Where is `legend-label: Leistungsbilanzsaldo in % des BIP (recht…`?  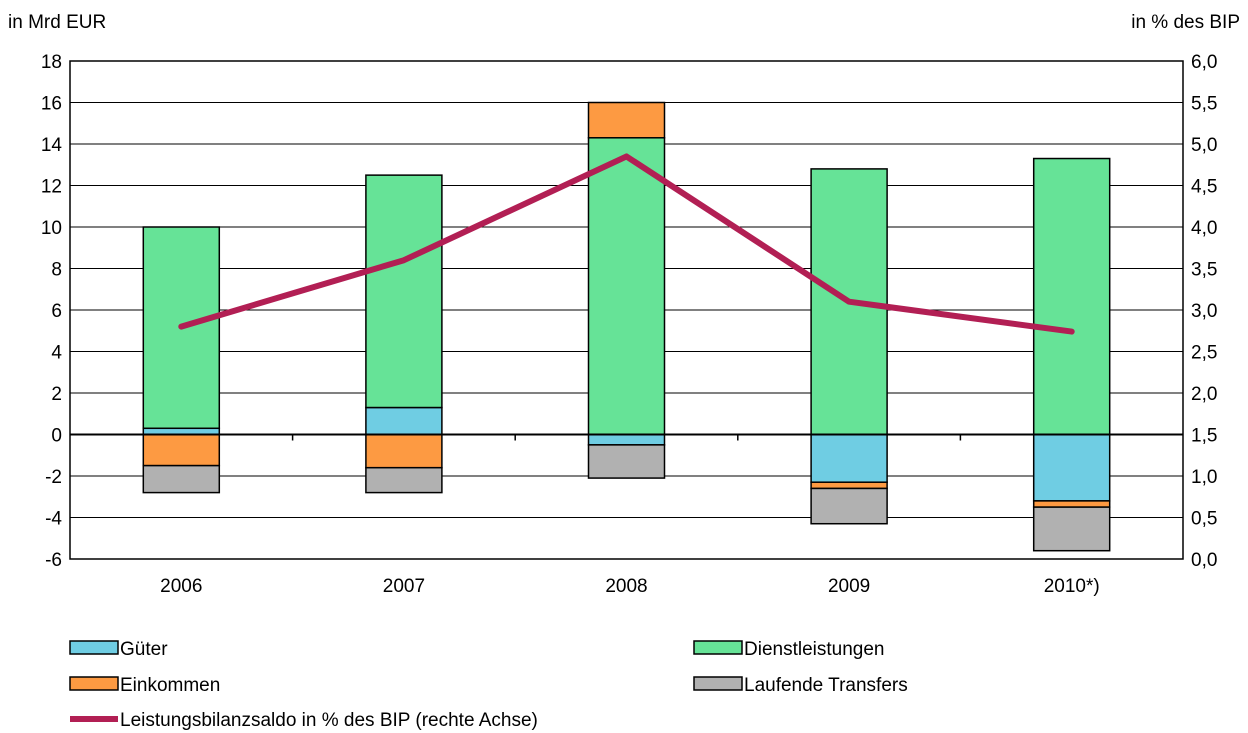 legend-label: Leistungsbilanzsaldo in % des BIP (recht… is located at coordinates (329, 720).